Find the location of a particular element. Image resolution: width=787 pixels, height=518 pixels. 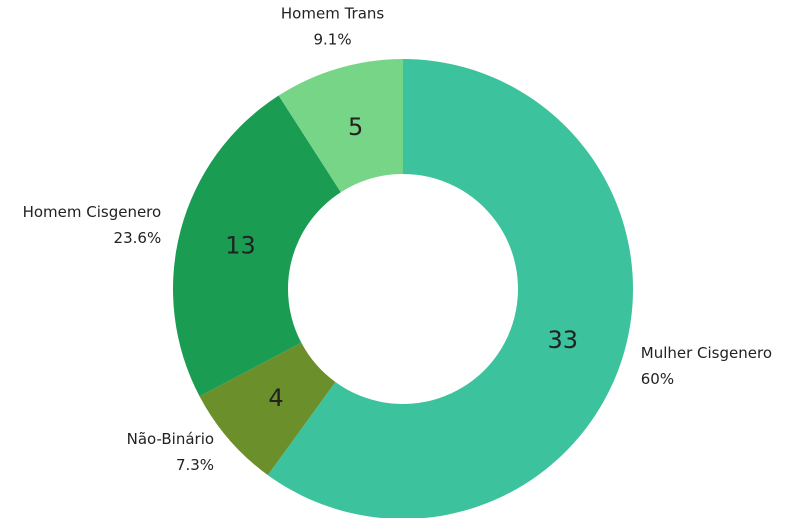

category-label: Não-Binário is located at coordinates (170, 439).